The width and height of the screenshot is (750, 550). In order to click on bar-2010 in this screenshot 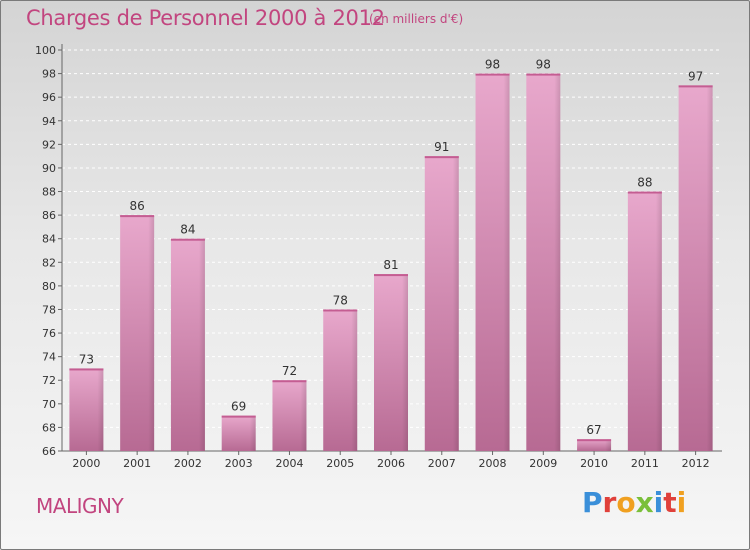, I will do `click(594, 445)`.